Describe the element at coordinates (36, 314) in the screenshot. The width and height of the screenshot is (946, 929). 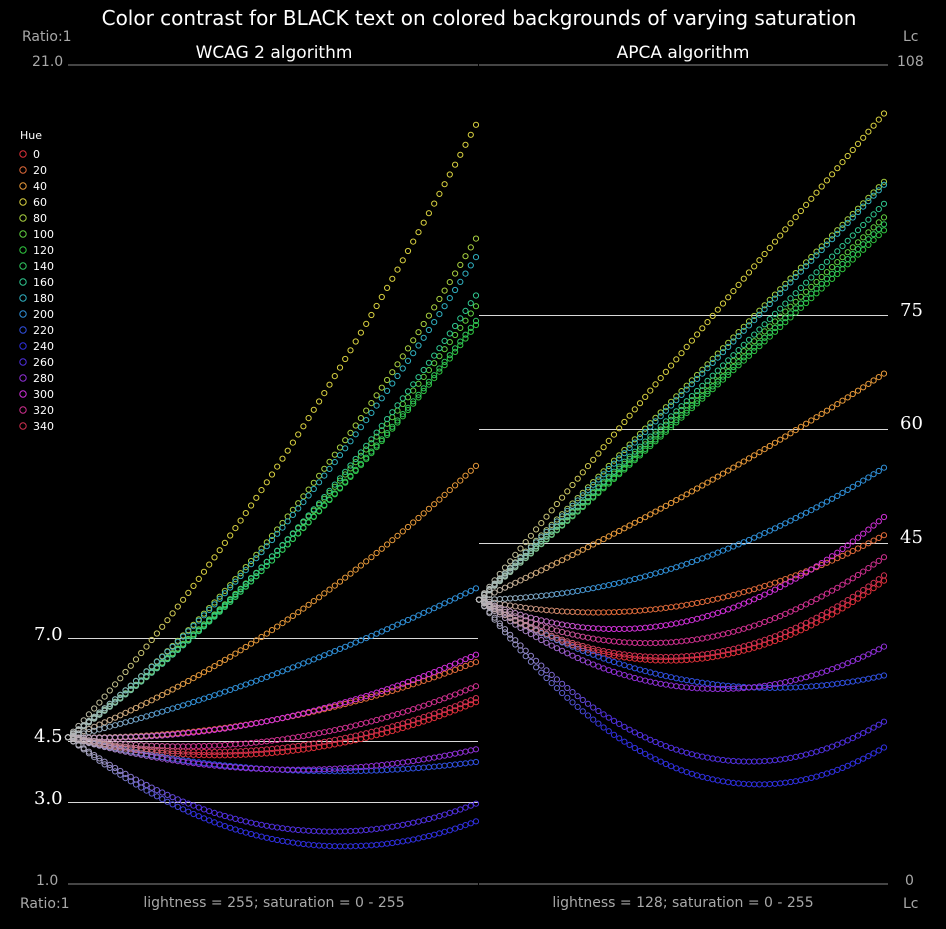
I see `legend-item: 200` at that location.